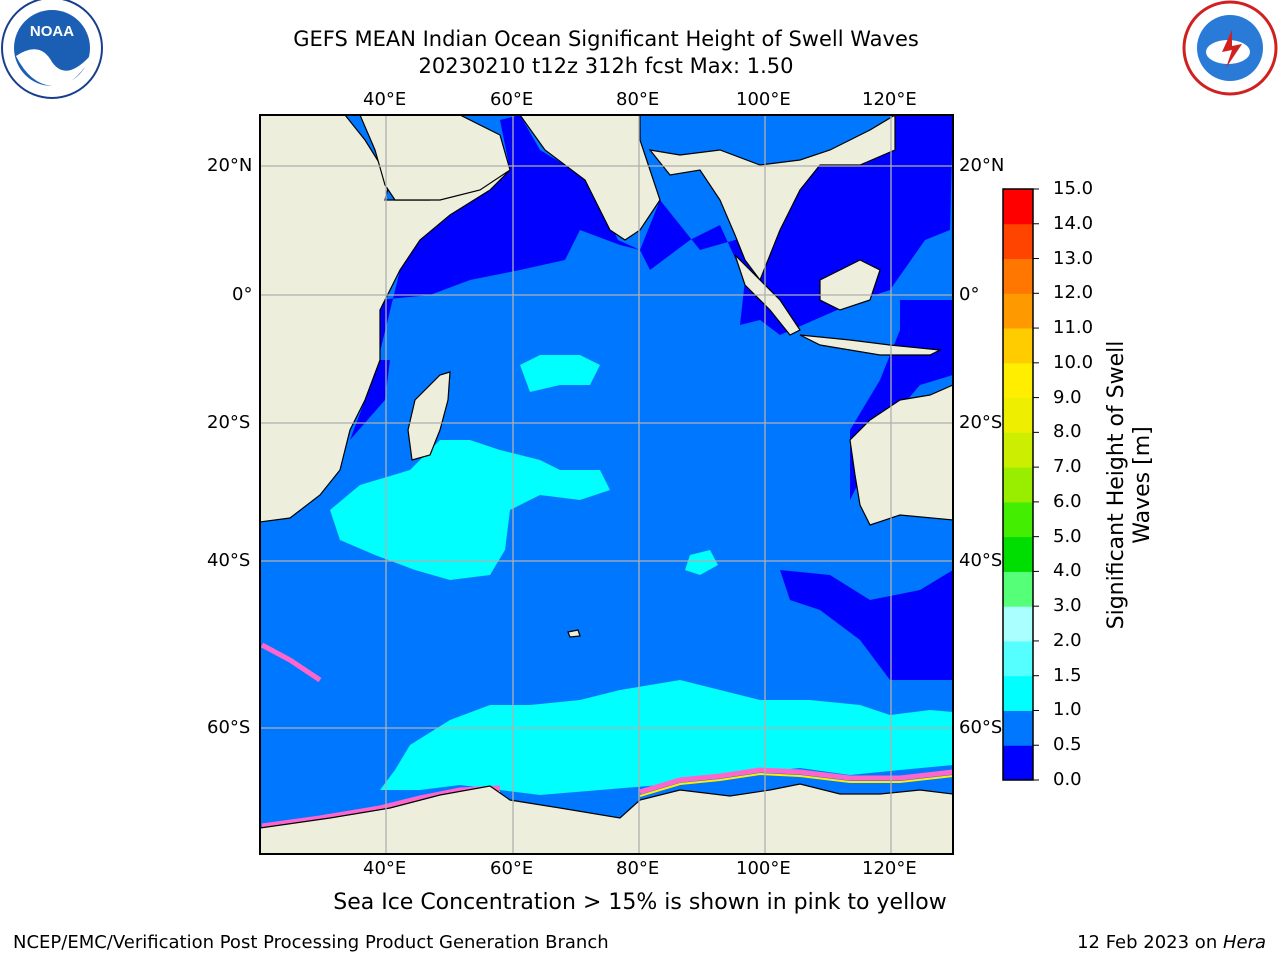 The height and width of the screenshot is (960, 1280). Describe the element at coordinates (638, 868) in the screenshot. I see `lon-label-bottom-80e: 80°E` at that location.